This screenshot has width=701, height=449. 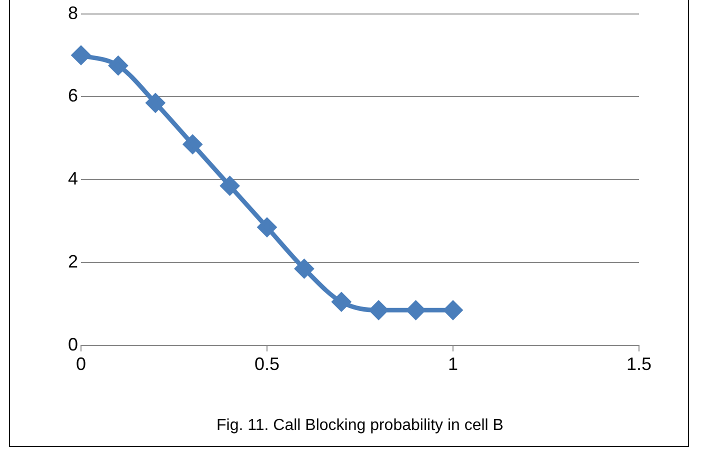 I want to click on y-tick-label: 0, so click(x=73, y=344).